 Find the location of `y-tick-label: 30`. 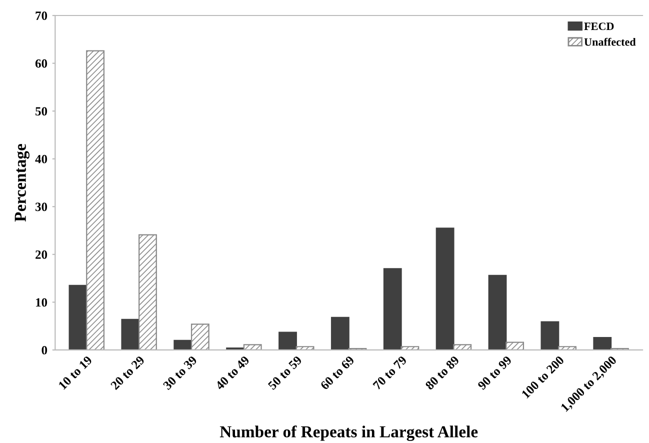

y-tick-label: 30 is located at coordinates (41, 207).